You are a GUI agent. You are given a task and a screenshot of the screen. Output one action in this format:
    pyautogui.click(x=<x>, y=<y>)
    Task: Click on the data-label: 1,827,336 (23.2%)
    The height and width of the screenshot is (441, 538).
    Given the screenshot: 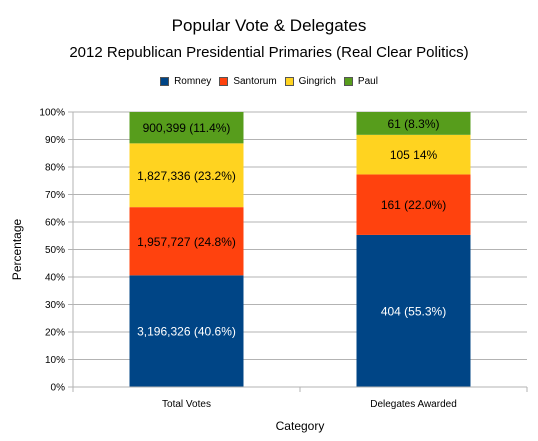 What is the action you would take?
    pyautogui.click(x=186, y=176)
    